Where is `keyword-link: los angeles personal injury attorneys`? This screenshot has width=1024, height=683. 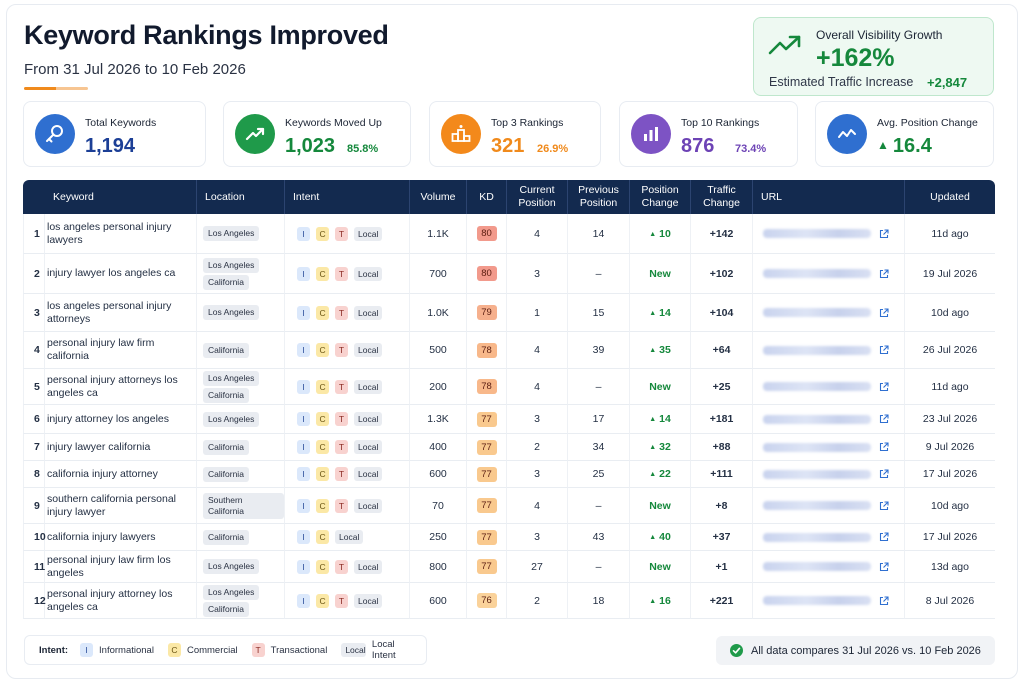
keyword-link: los angeles personal injury attorneys is located at coordinates (121, 313).